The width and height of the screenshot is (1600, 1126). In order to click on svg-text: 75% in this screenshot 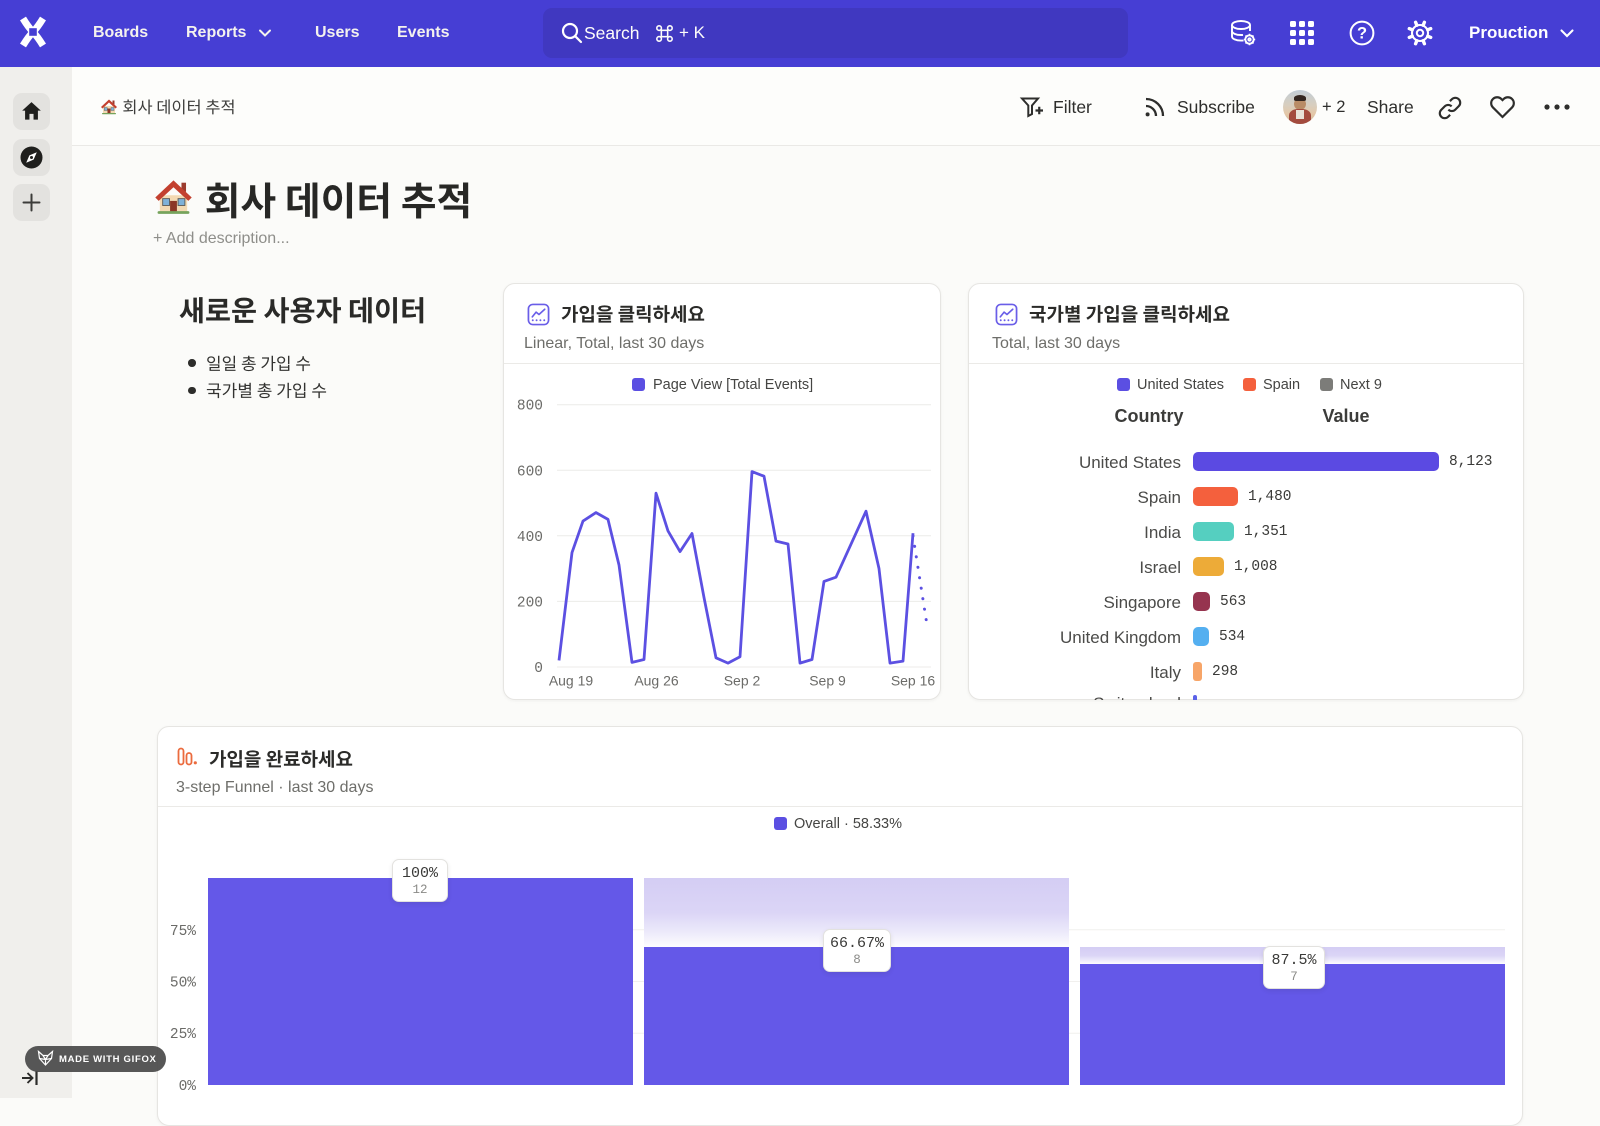, I will do `click(183, 932)`.